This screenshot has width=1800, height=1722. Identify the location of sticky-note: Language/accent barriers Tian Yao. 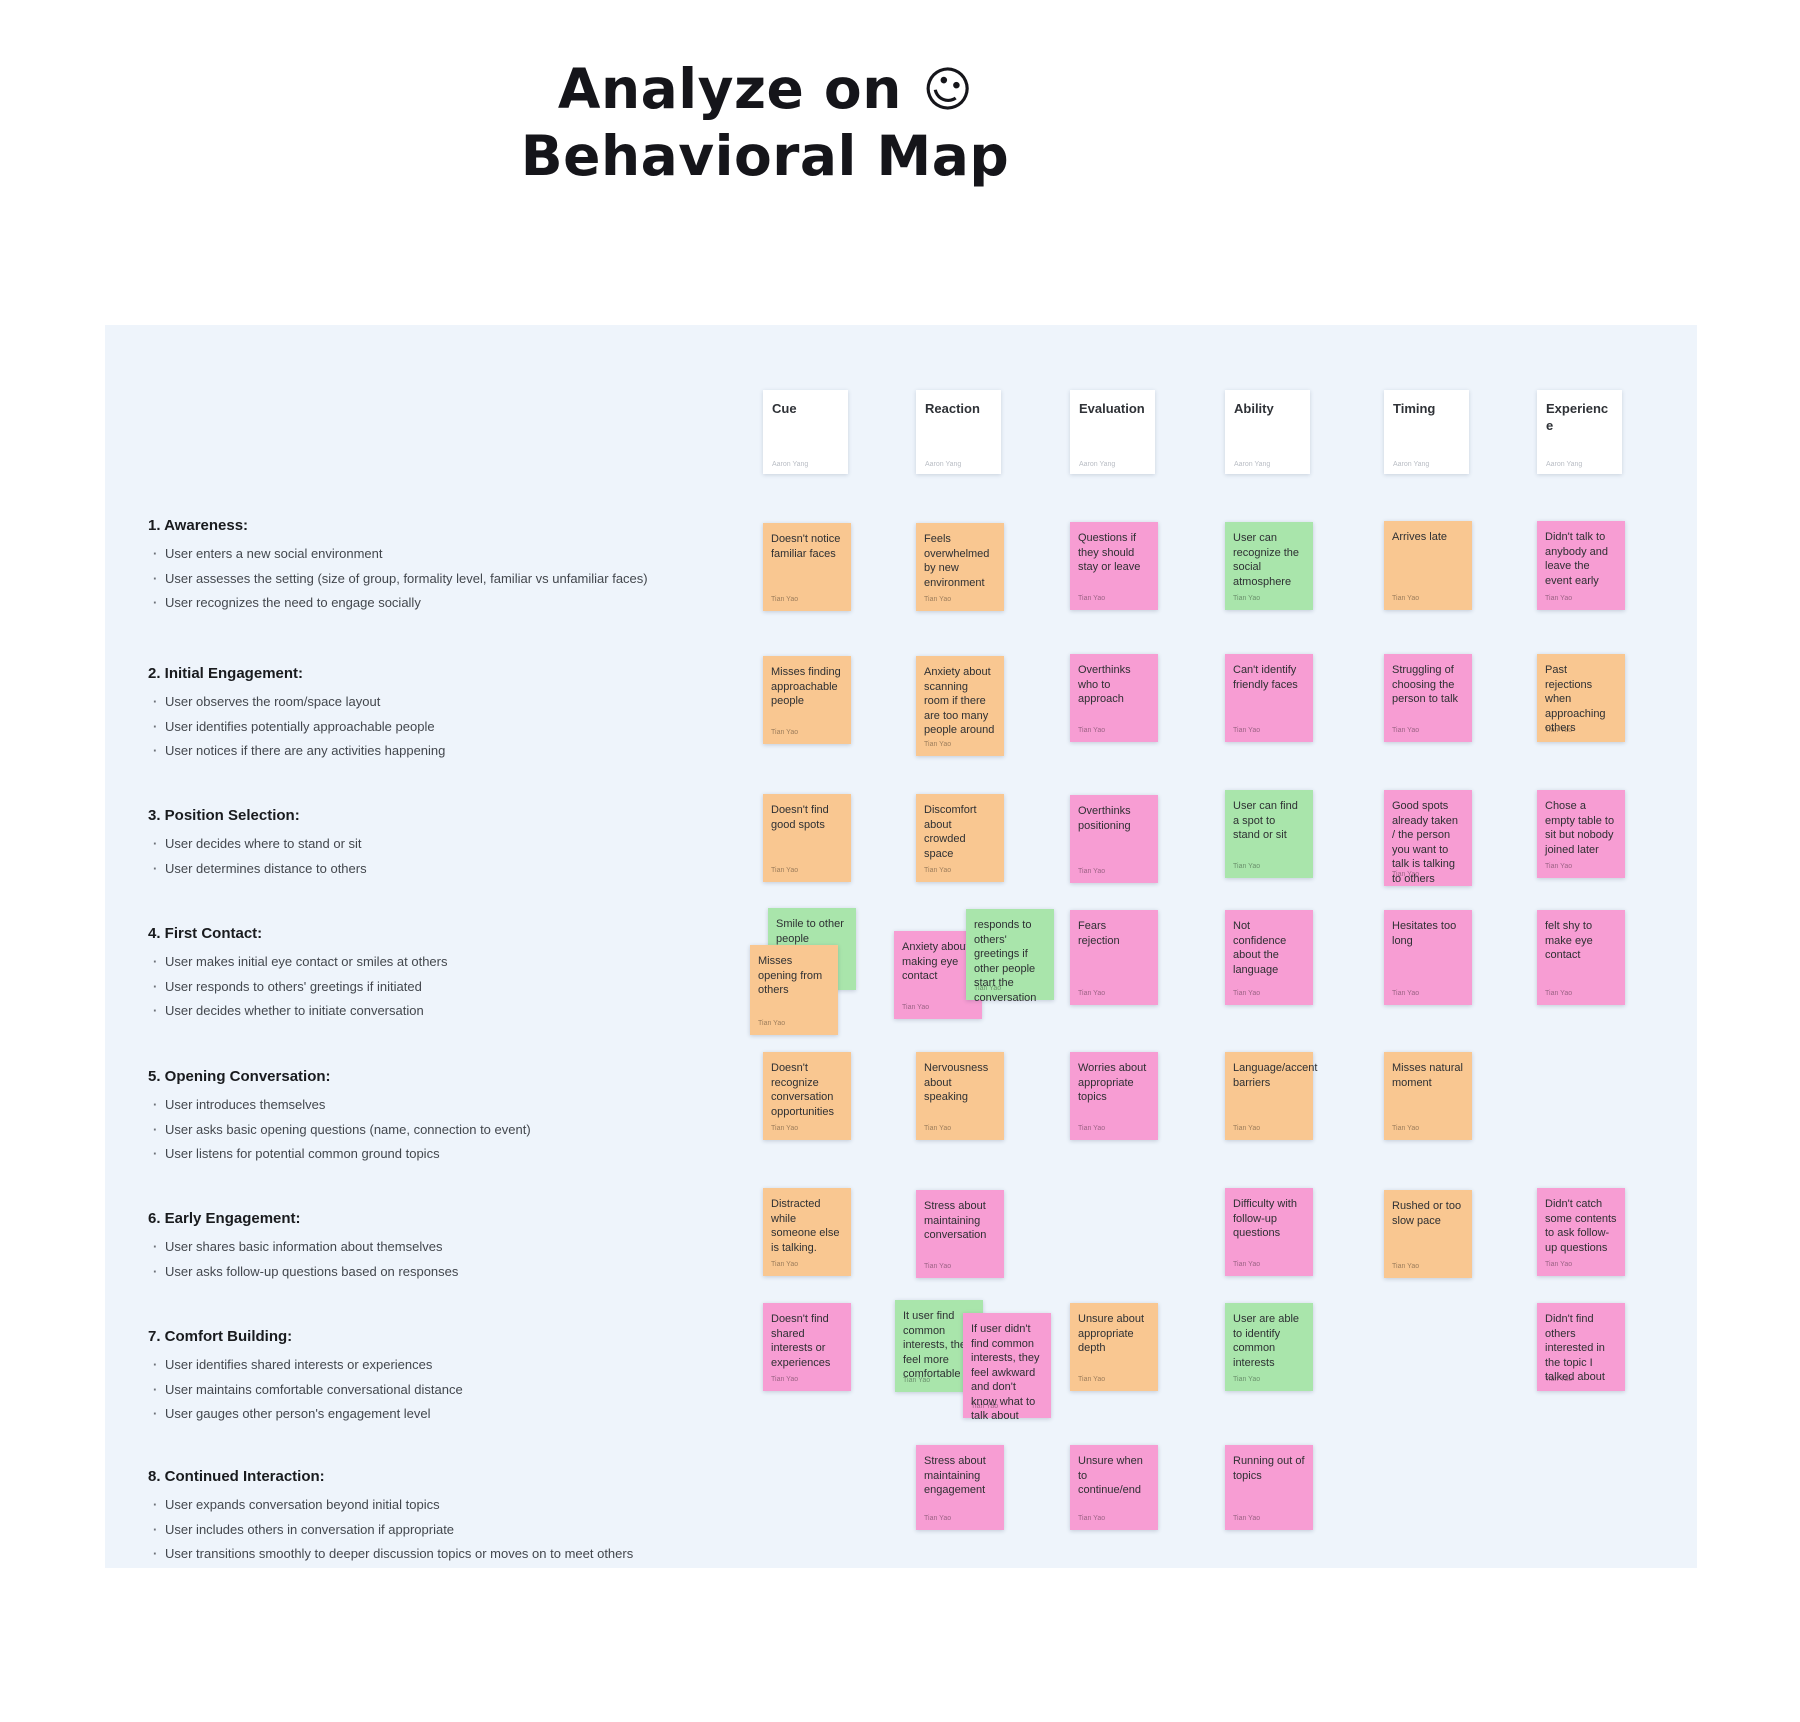
(1271, 1096).